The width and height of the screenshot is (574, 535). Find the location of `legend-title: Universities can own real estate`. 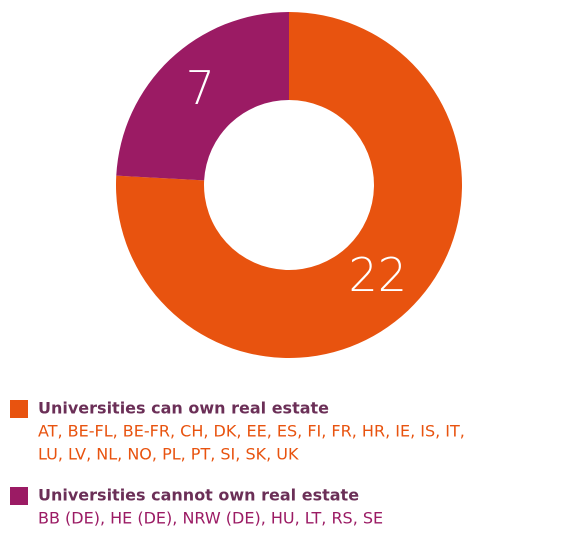

legend-title: Universities can own real estate is located at coordinates (183, 408).